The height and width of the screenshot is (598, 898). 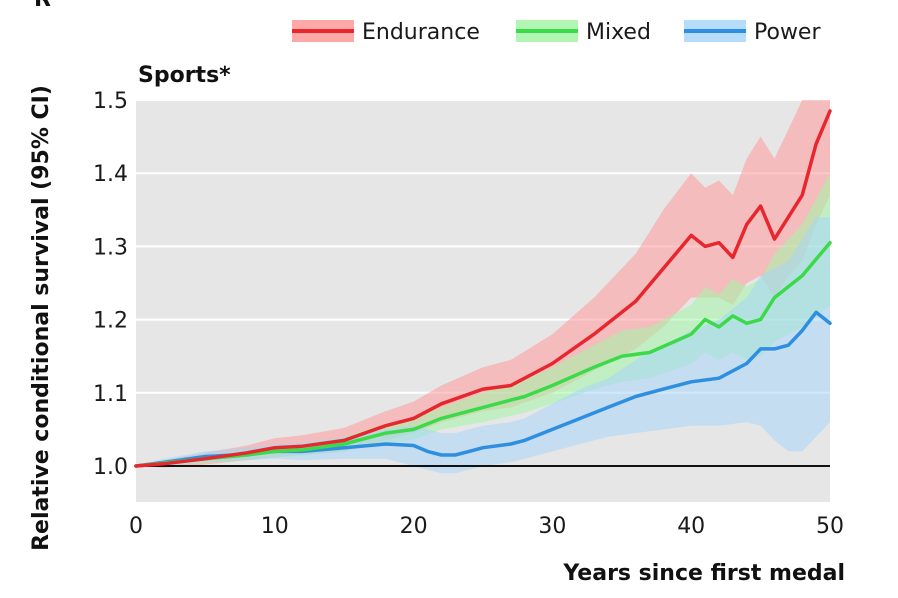 I want to click on cut-off-label: R, so click(x=42, y=6).